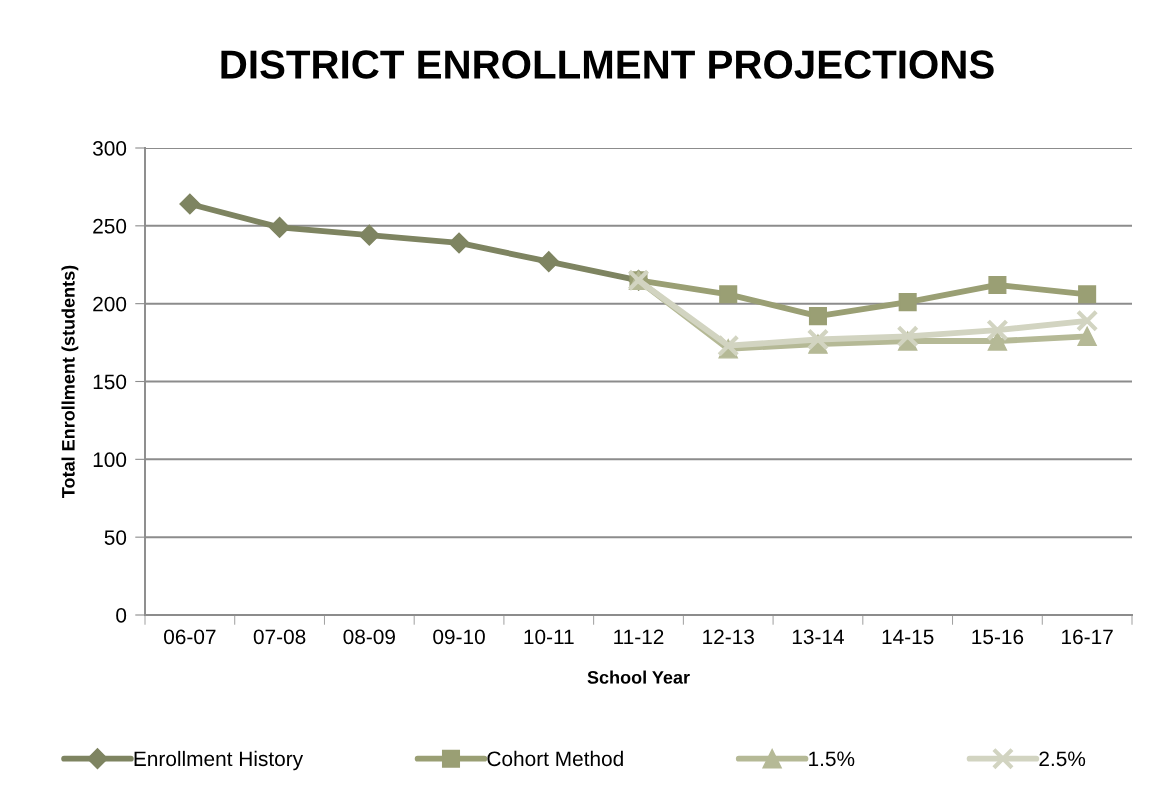 The height and width of the screenshot is (793, 1150). What do you see at coordinates (728, 637) in the screenshot?
I see `x-tick-label: 12-13` at bounding box center [728, 637].